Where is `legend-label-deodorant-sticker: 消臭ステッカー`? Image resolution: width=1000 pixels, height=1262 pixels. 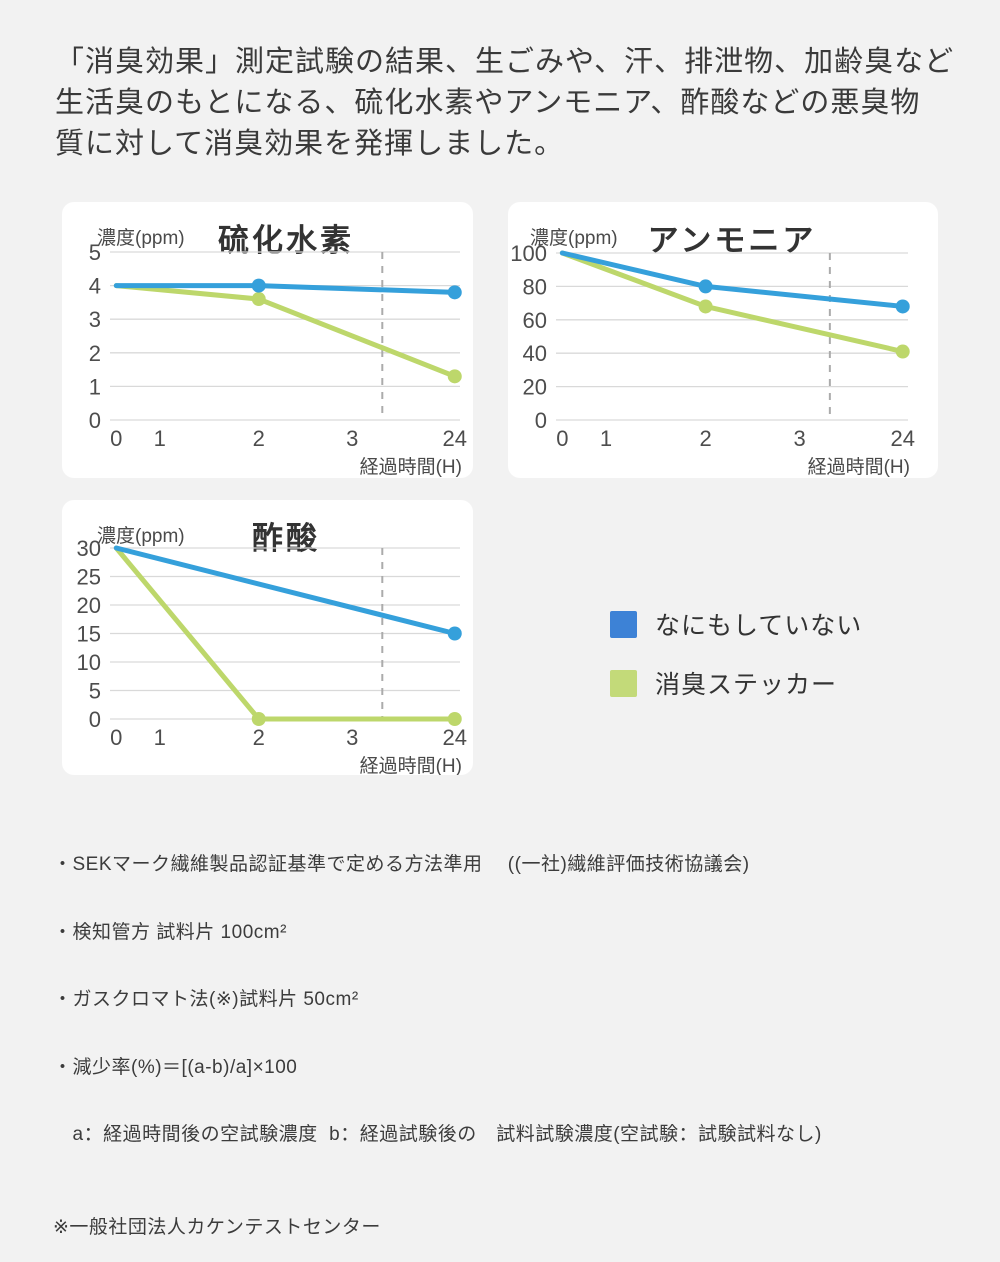 legend-label-deodorant-sticker: 消臭ステッカー is located at coordinates (746, 685).